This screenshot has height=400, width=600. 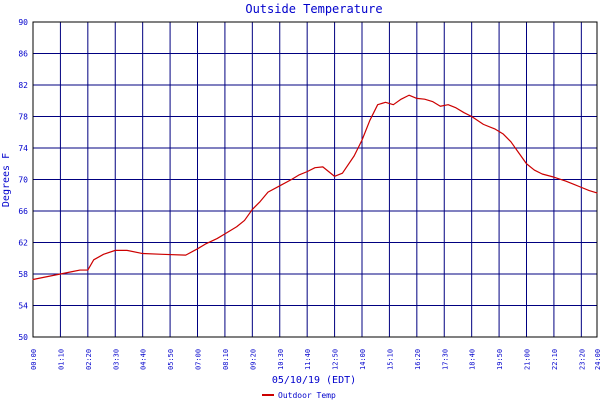 What do you see at coordinates (307, 395) in the screenshot?
I see `legend-label-outdoor-temp: Outdoor Temp` at bounding box center [307, 395].